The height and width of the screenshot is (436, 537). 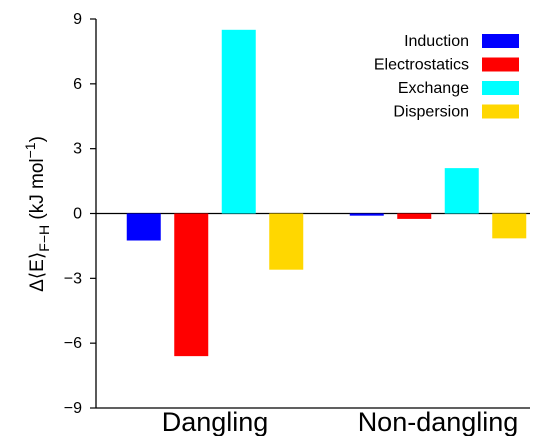 What do you see at coordinates (340, 421) in the screenshot?
I see `category-labels: Dangling Non-dangling` at bounding box center [340, 421].